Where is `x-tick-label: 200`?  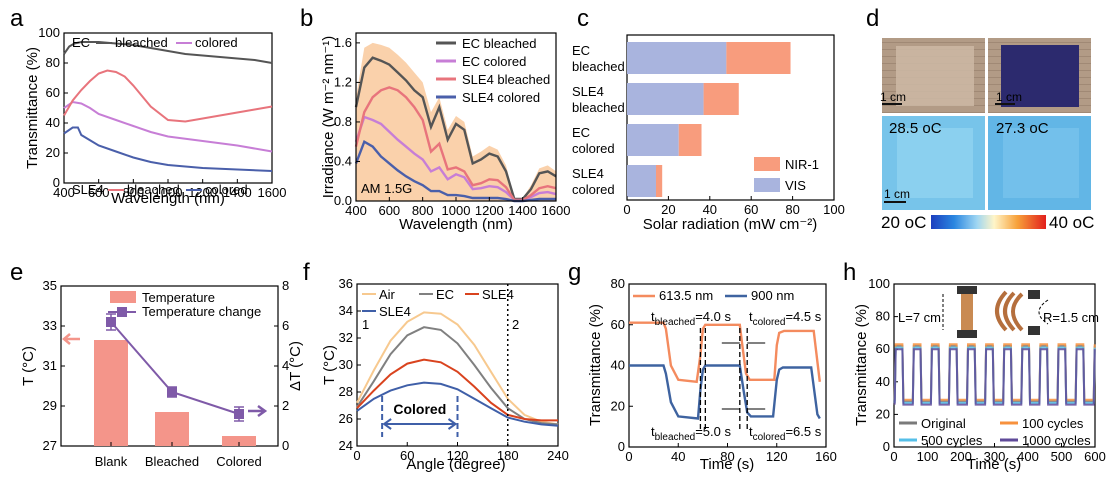 x-tick-label: 200 is located at coordinates (961, 456).